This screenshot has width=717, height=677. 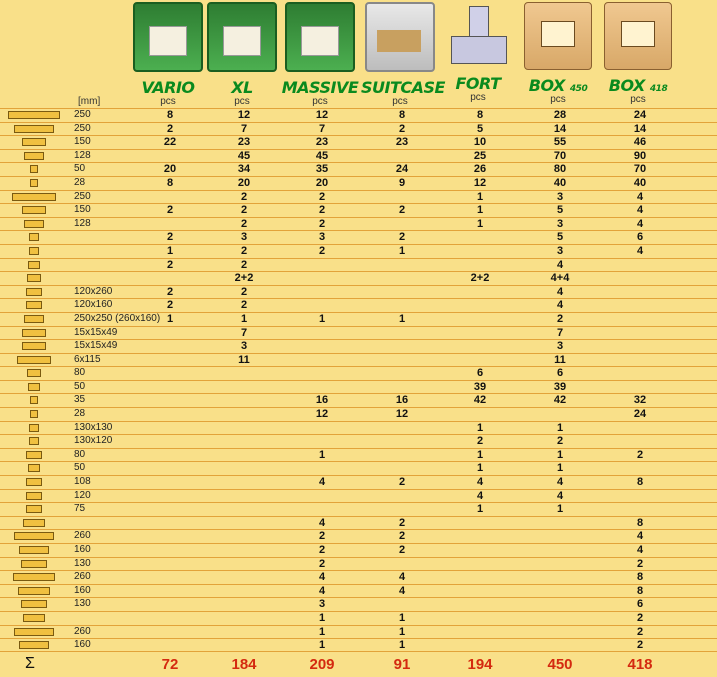 What do you see at coordinates (358, 115) in the screenshot?
I see `table-row: 250 8 12 12 8 8 28 24` at bounding box center [358, 115].